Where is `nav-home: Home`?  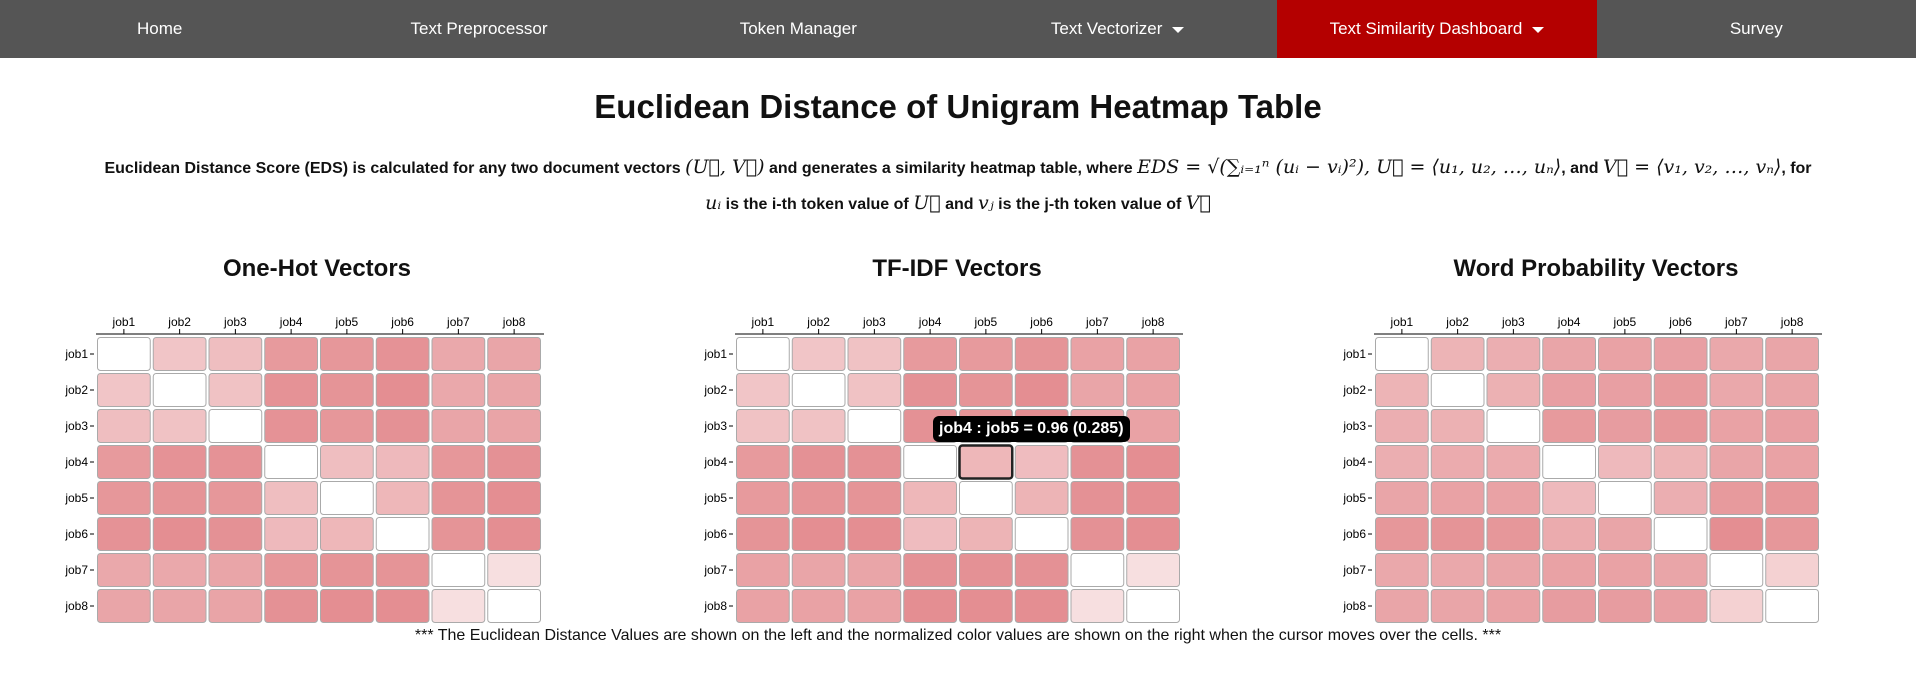
nav-home: Home is located at coordinates (159, 29).